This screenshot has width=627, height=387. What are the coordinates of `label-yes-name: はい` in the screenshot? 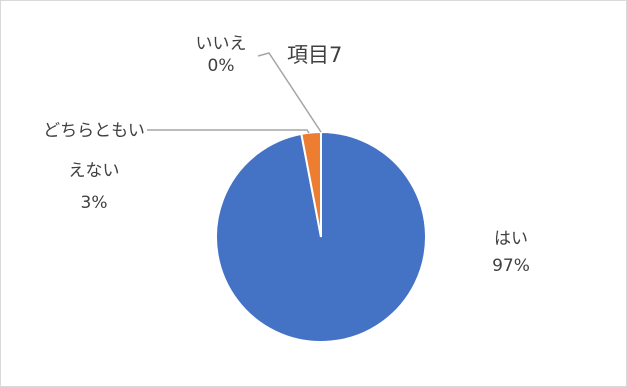 It's located at (511, 239).